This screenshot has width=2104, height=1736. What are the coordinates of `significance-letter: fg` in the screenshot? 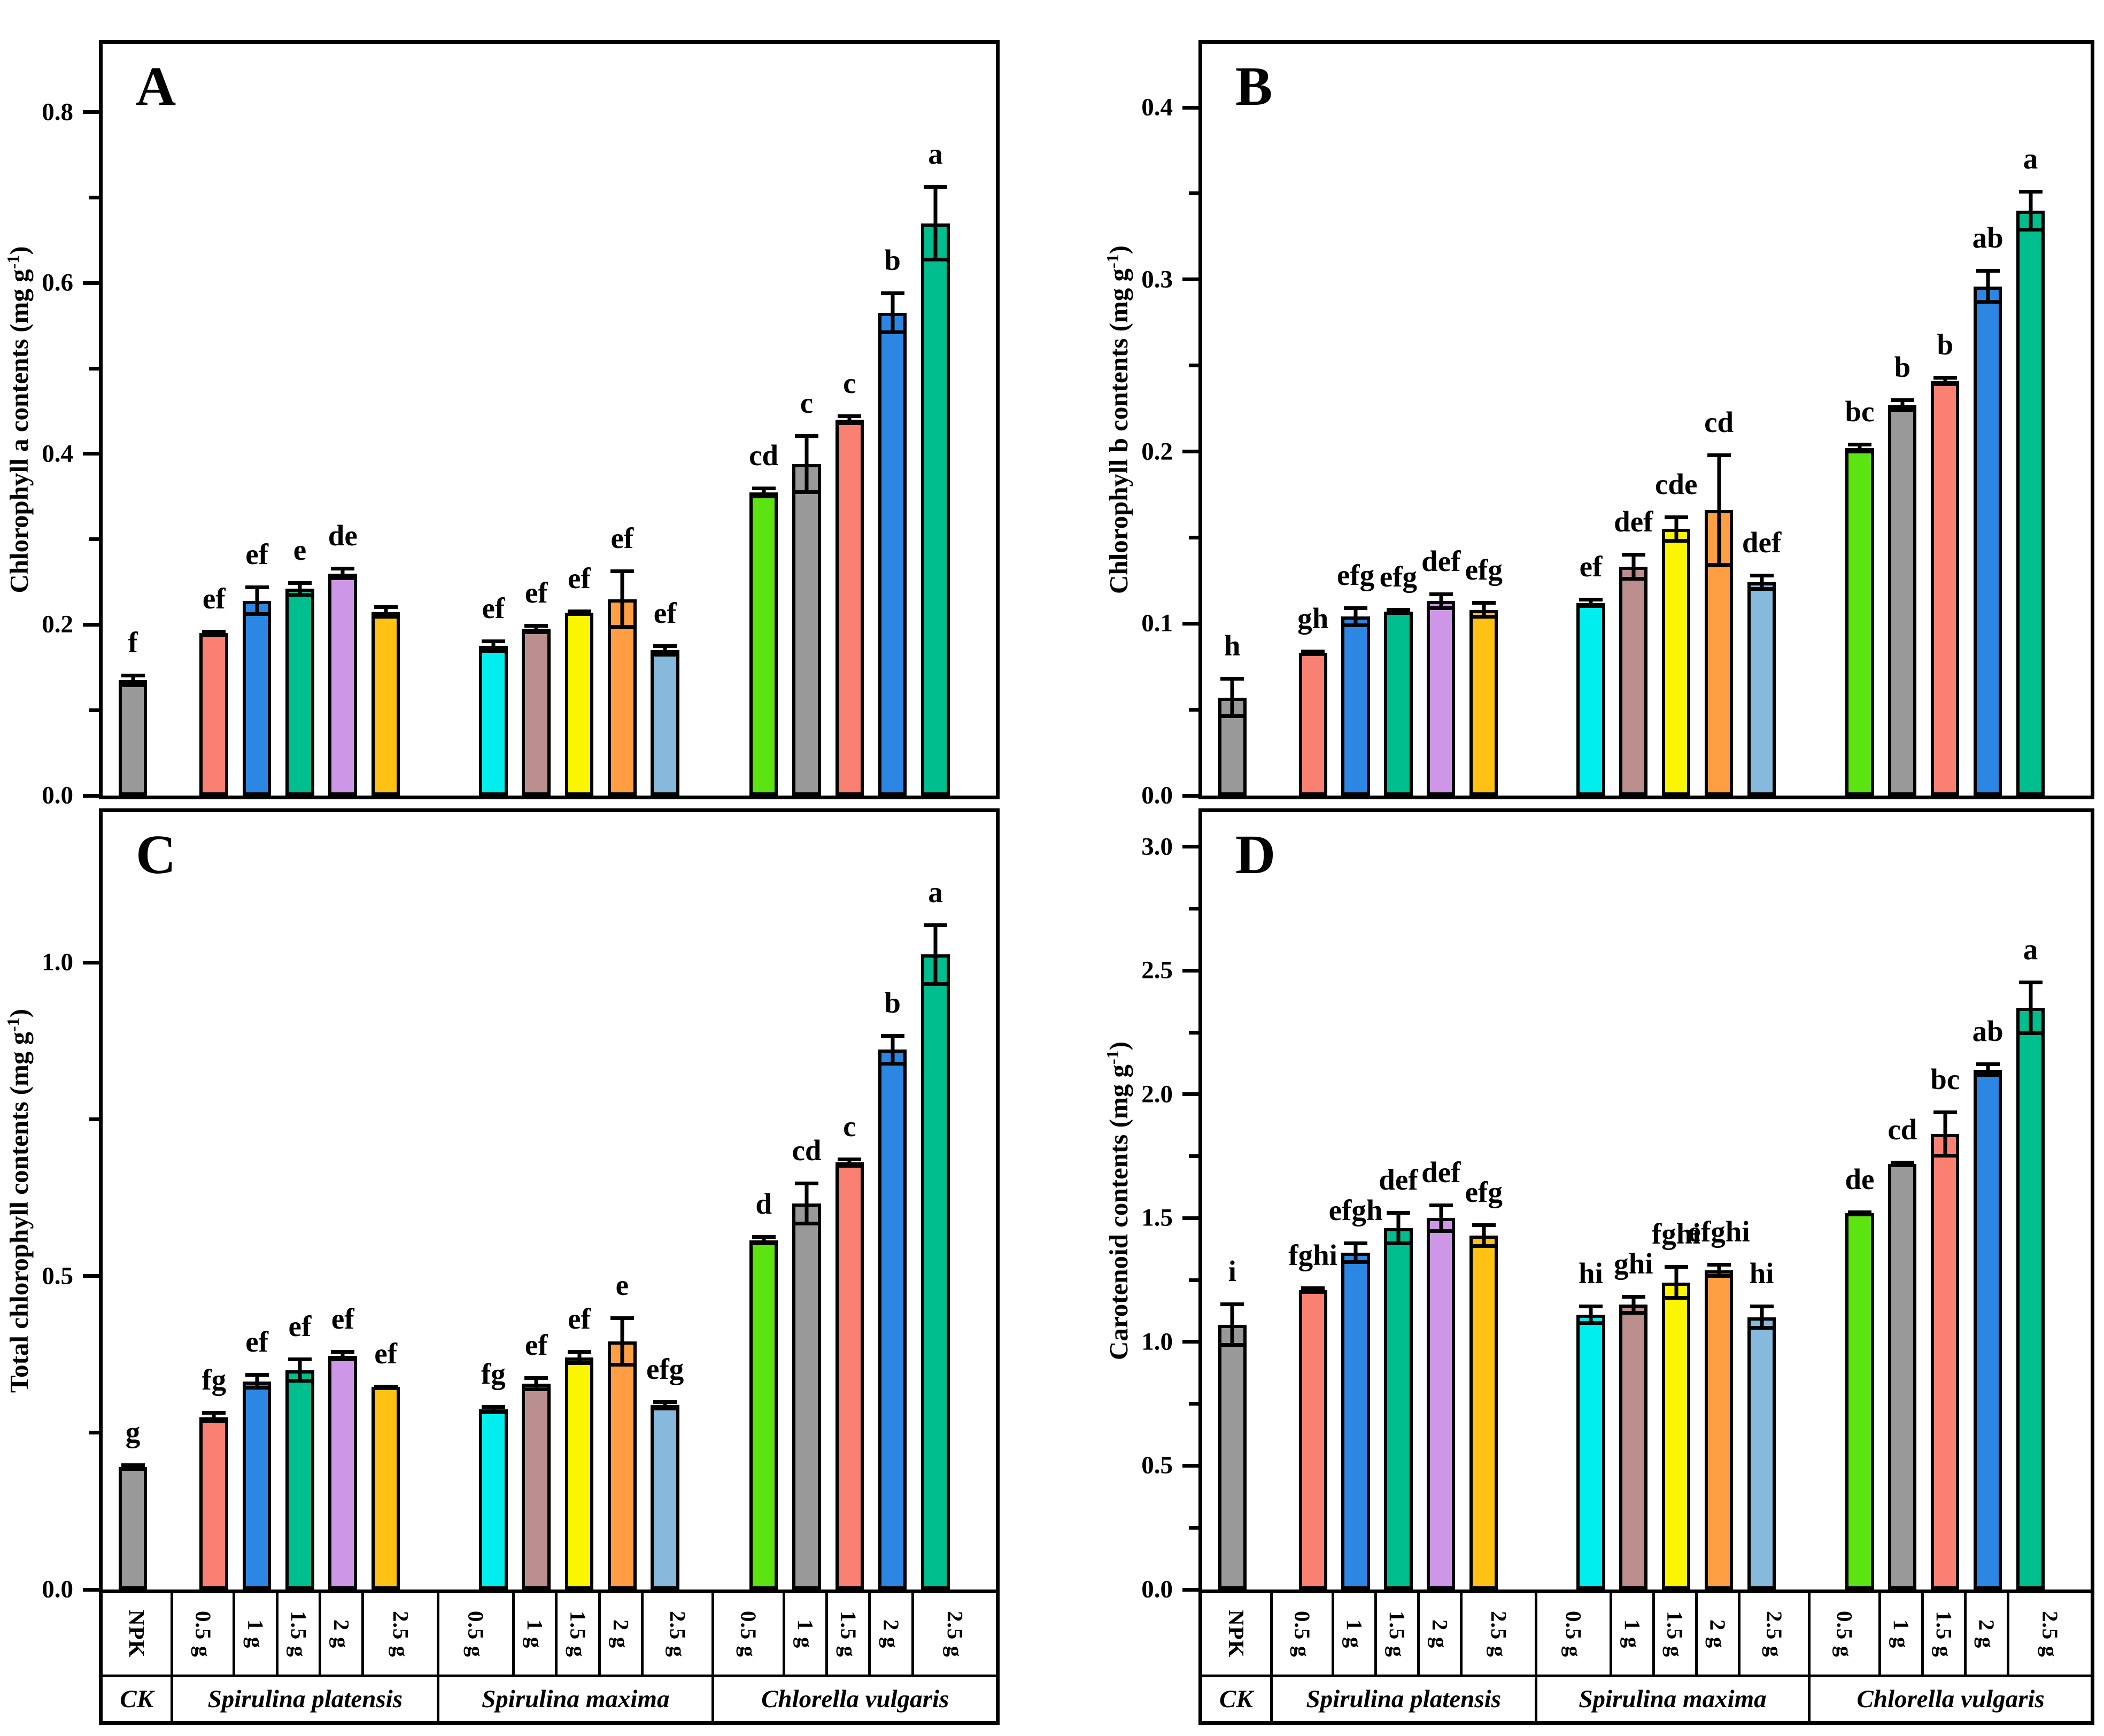 It's located at (493, 1374).